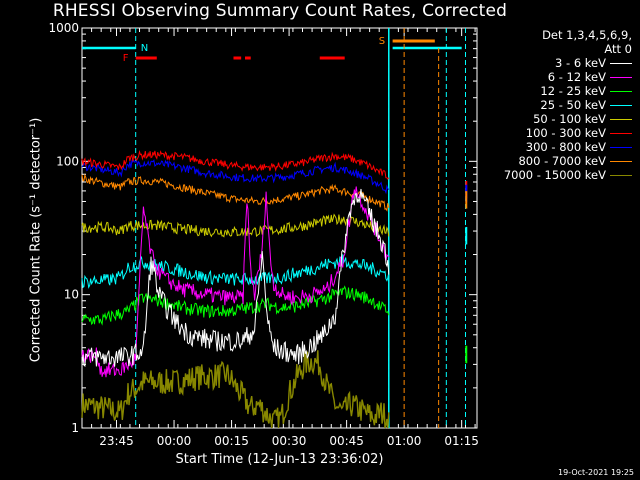  Describe the element at coordinates (404, 441) in the screenshot. I see `x-tick-label-5: 01:00` at that location.